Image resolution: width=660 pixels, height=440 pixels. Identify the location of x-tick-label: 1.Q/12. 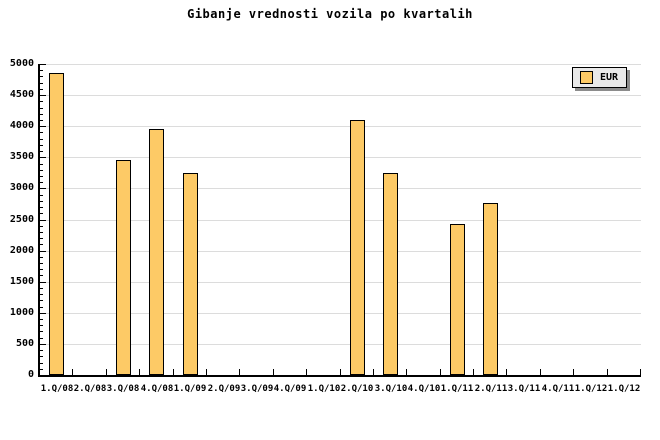
(624, 389).